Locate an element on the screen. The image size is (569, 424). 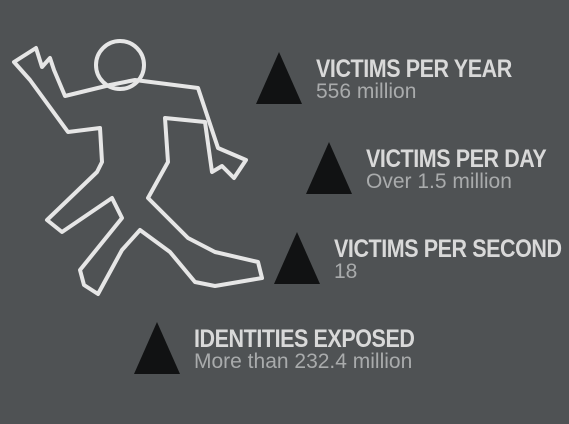
stat-value: Over 1.5 million is located at coordinates (439, 181).